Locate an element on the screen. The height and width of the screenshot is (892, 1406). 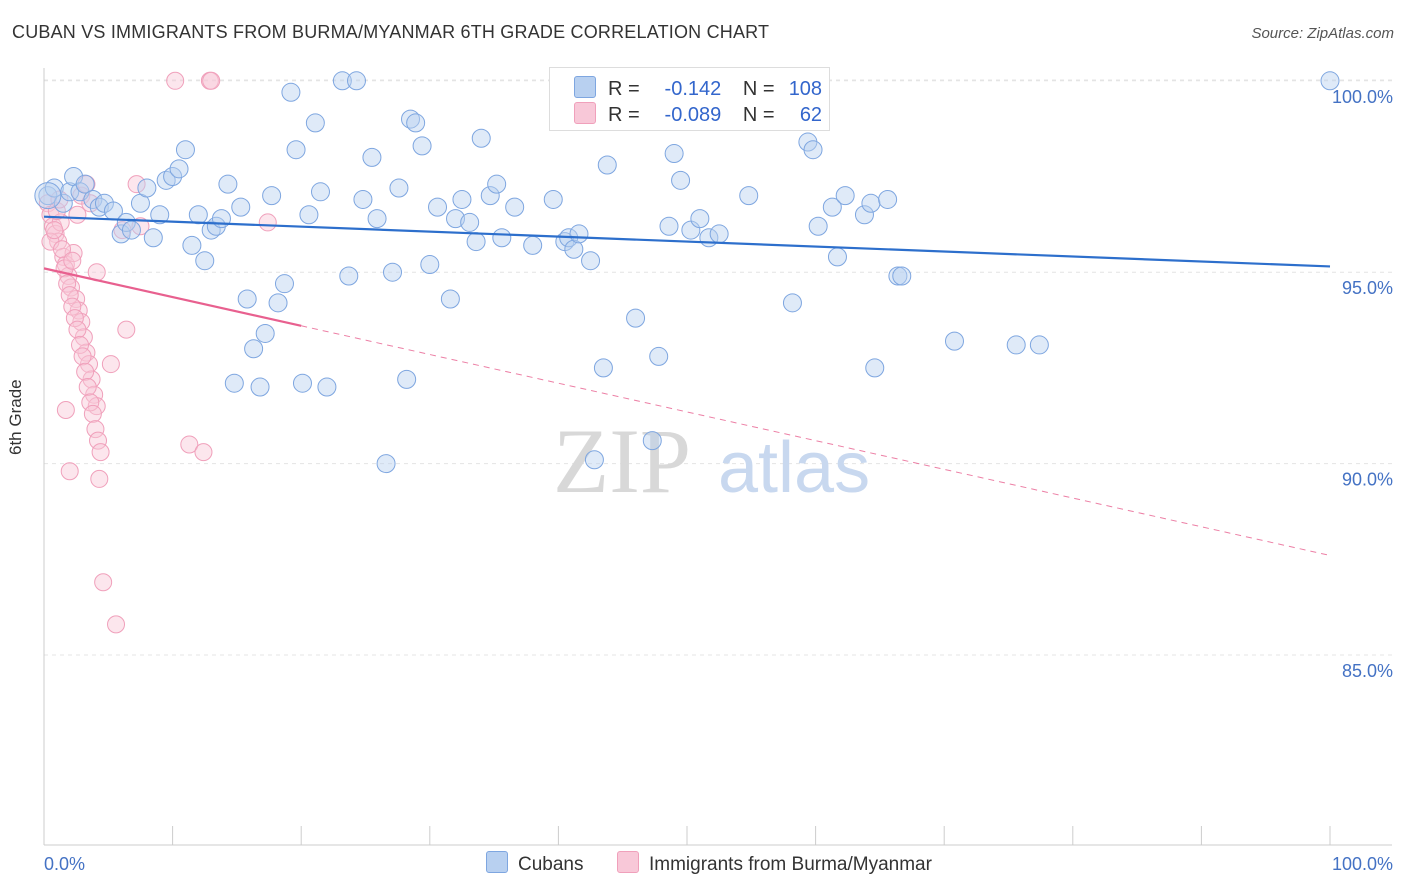
cubans-n-label: N = is located at coordinates (758, 89).